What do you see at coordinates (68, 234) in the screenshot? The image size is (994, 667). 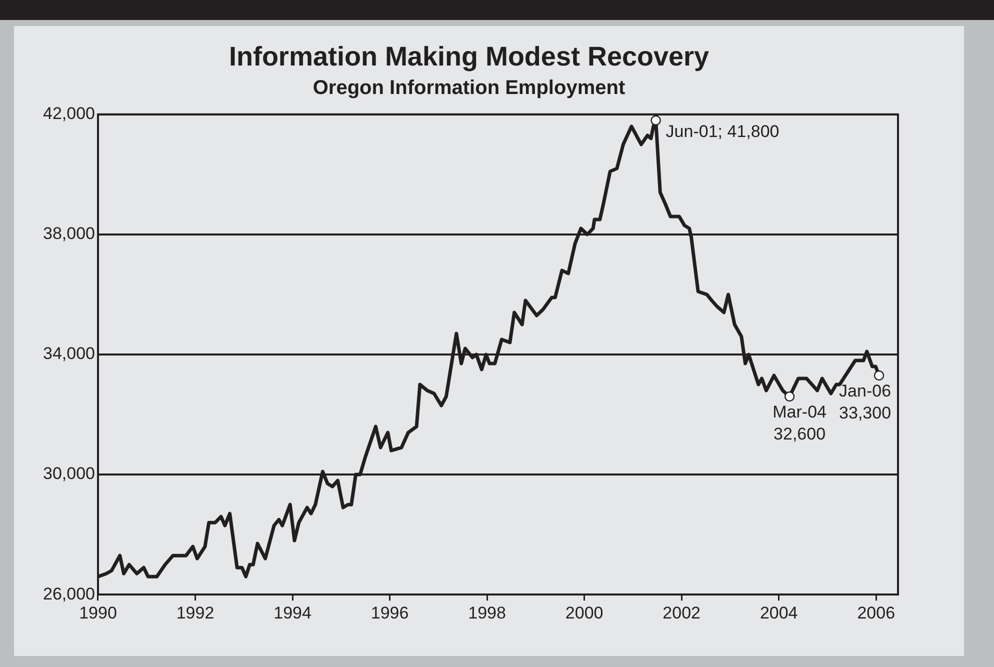 I see `y-tick-label: 38,000` at bounding box center [68, 234].